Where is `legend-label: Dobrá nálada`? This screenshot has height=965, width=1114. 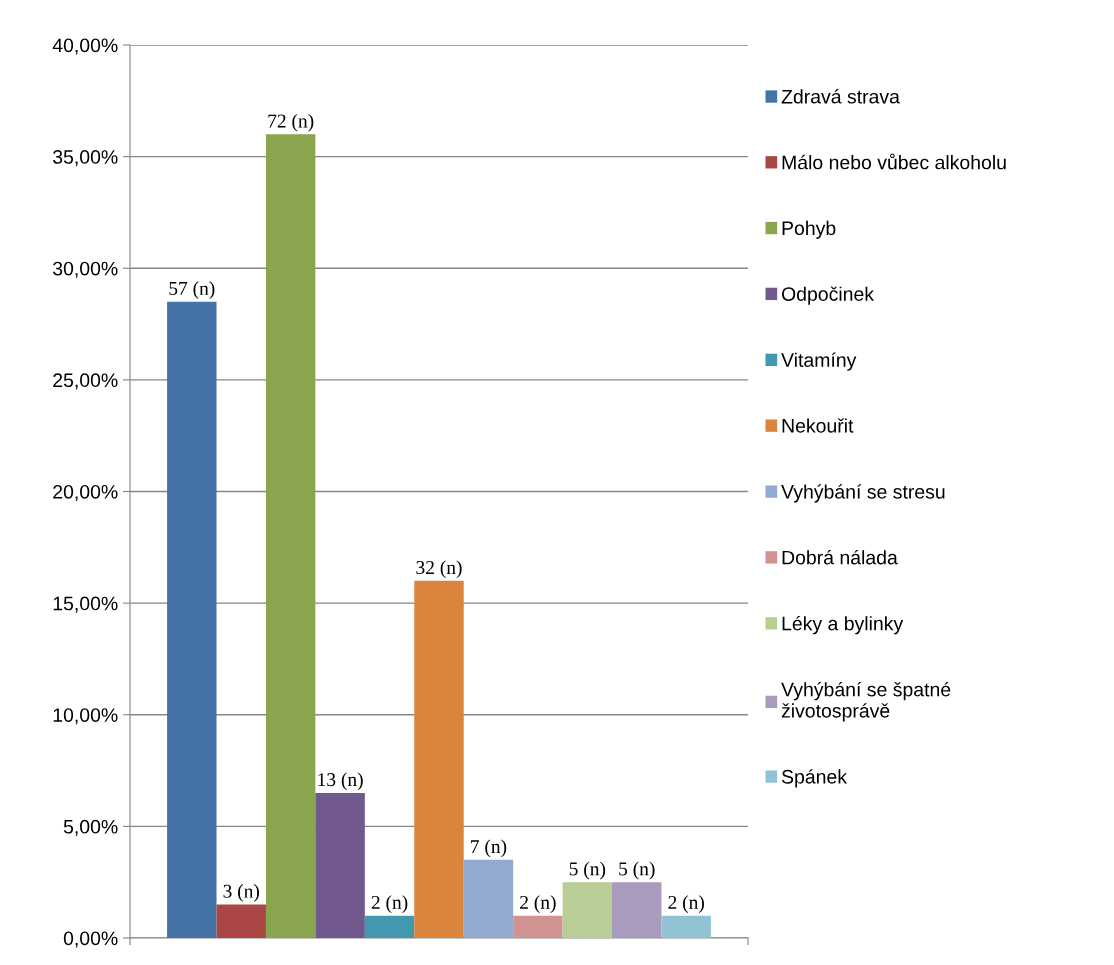 legend-label: Dobrá nálada is located at coordinates (840, 557).